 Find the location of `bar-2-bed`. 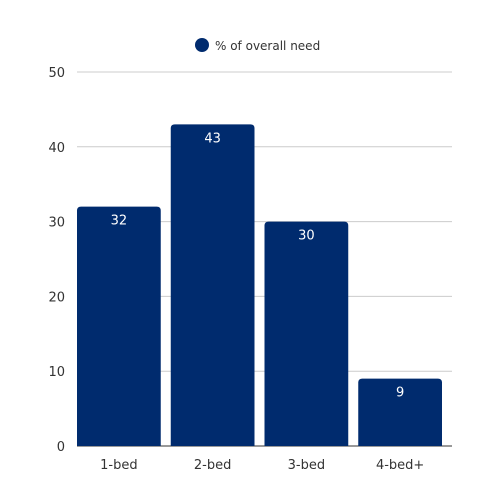

bar-2-bed is located at coordinates (212, 285).